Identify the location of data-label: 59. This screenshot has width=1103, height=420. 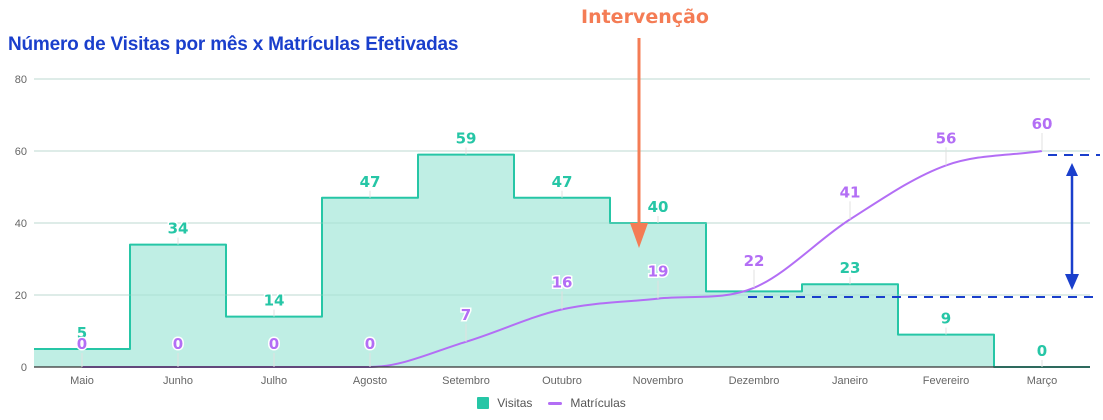
(466, 139).